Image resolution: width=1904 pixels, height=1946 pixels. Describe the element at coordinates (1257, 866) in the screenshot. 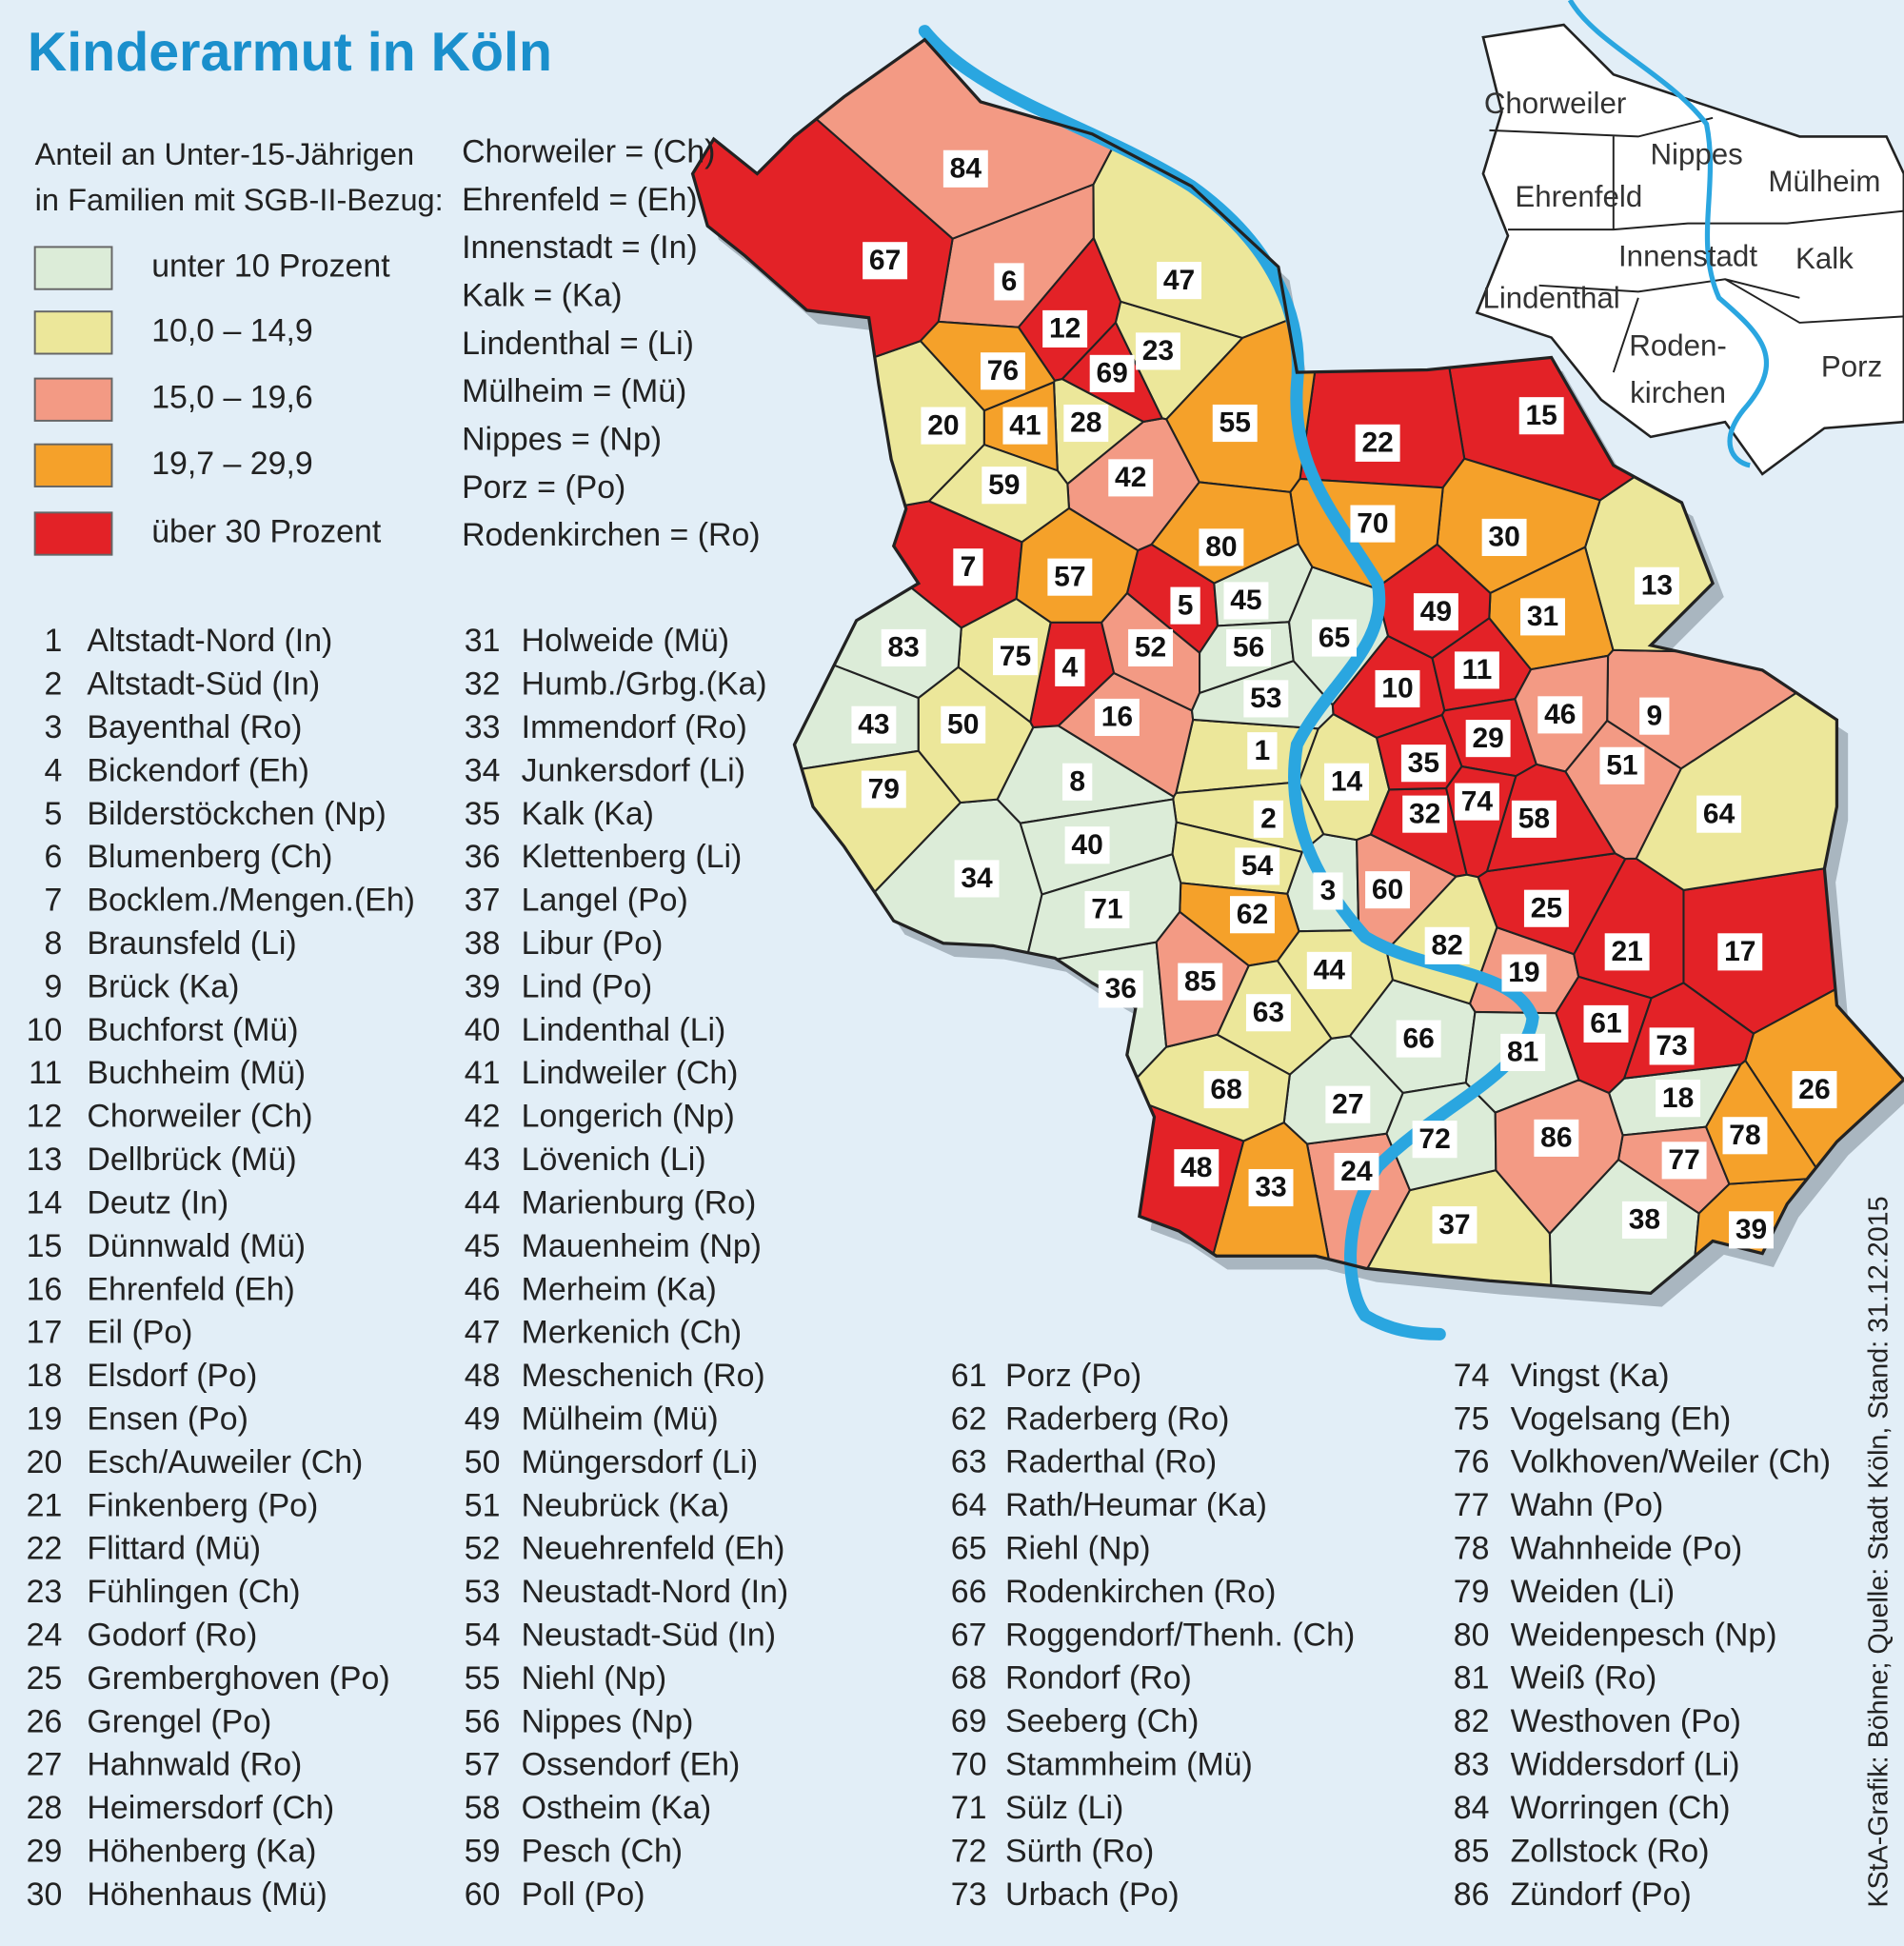

I see `map-label: 54` at that location.